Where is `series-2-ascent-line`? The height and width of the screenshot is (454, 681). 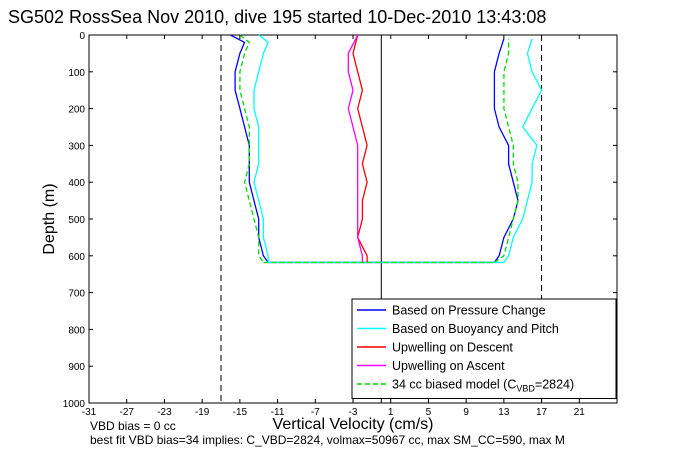
series-2-ascent-line is located at coordinates (523, 150).